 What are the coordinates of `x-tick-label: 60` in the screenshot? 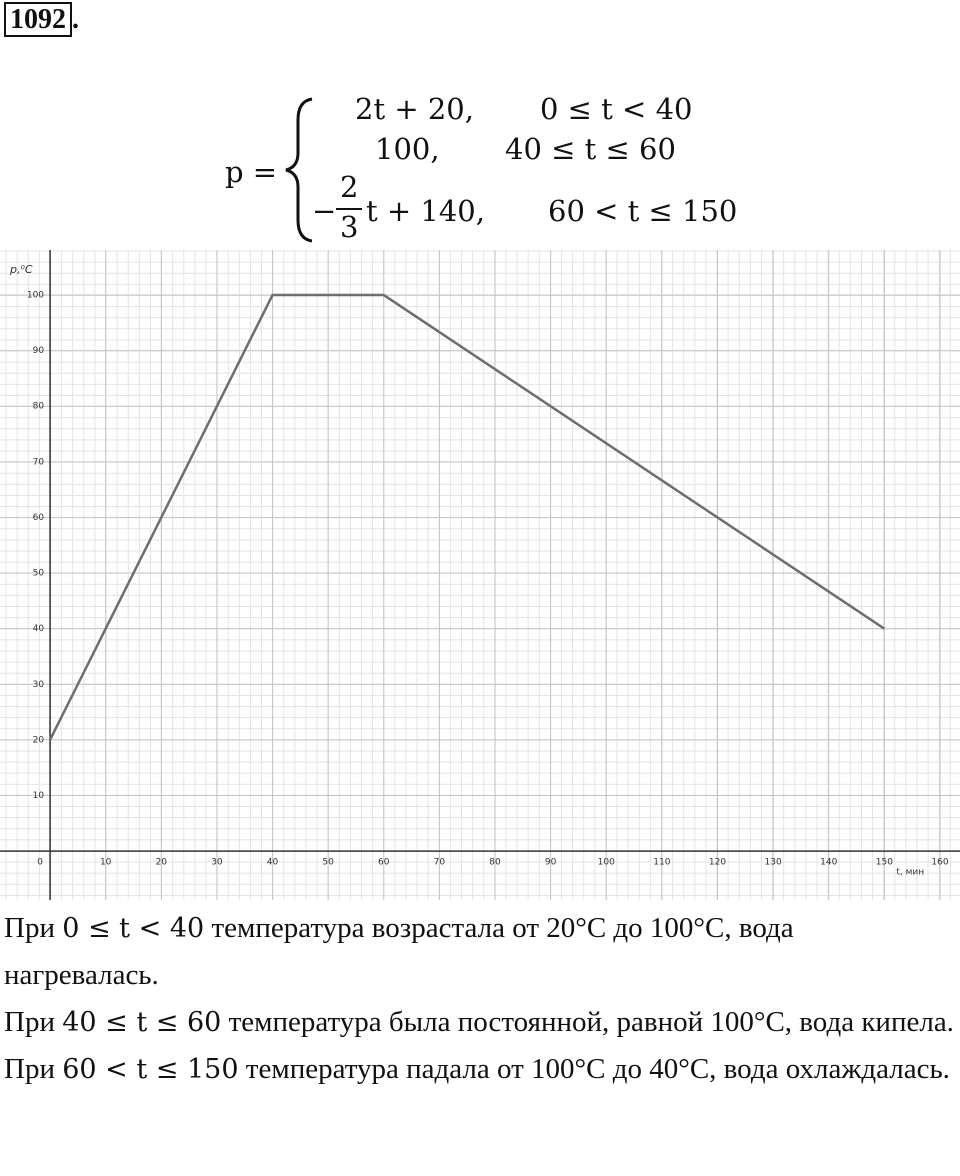 It's located at (384, 863).